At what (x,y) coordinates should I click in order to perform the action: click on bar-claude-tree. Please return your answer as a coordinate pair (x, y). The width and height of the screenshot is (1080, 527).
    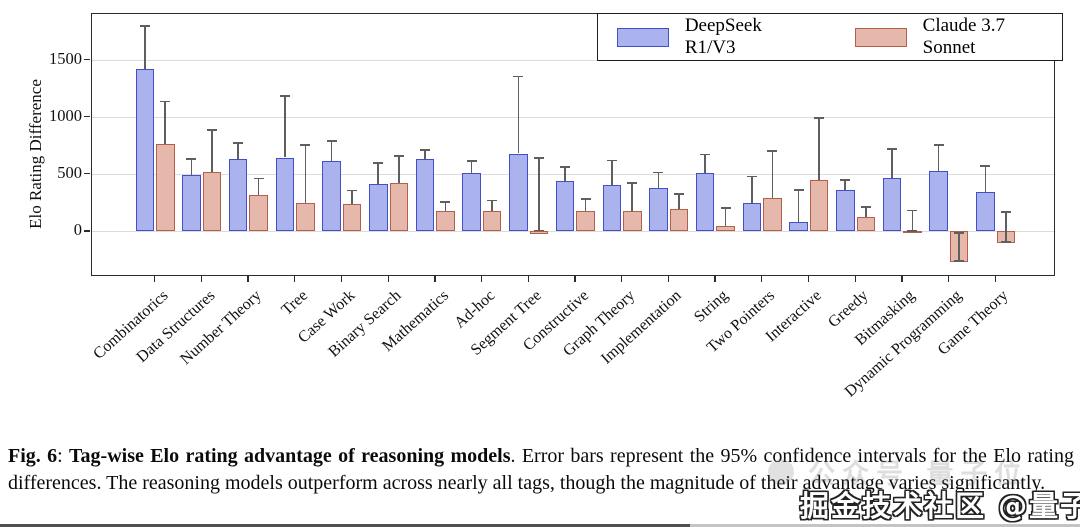
    Looking at the image, I should click on (305, 217).